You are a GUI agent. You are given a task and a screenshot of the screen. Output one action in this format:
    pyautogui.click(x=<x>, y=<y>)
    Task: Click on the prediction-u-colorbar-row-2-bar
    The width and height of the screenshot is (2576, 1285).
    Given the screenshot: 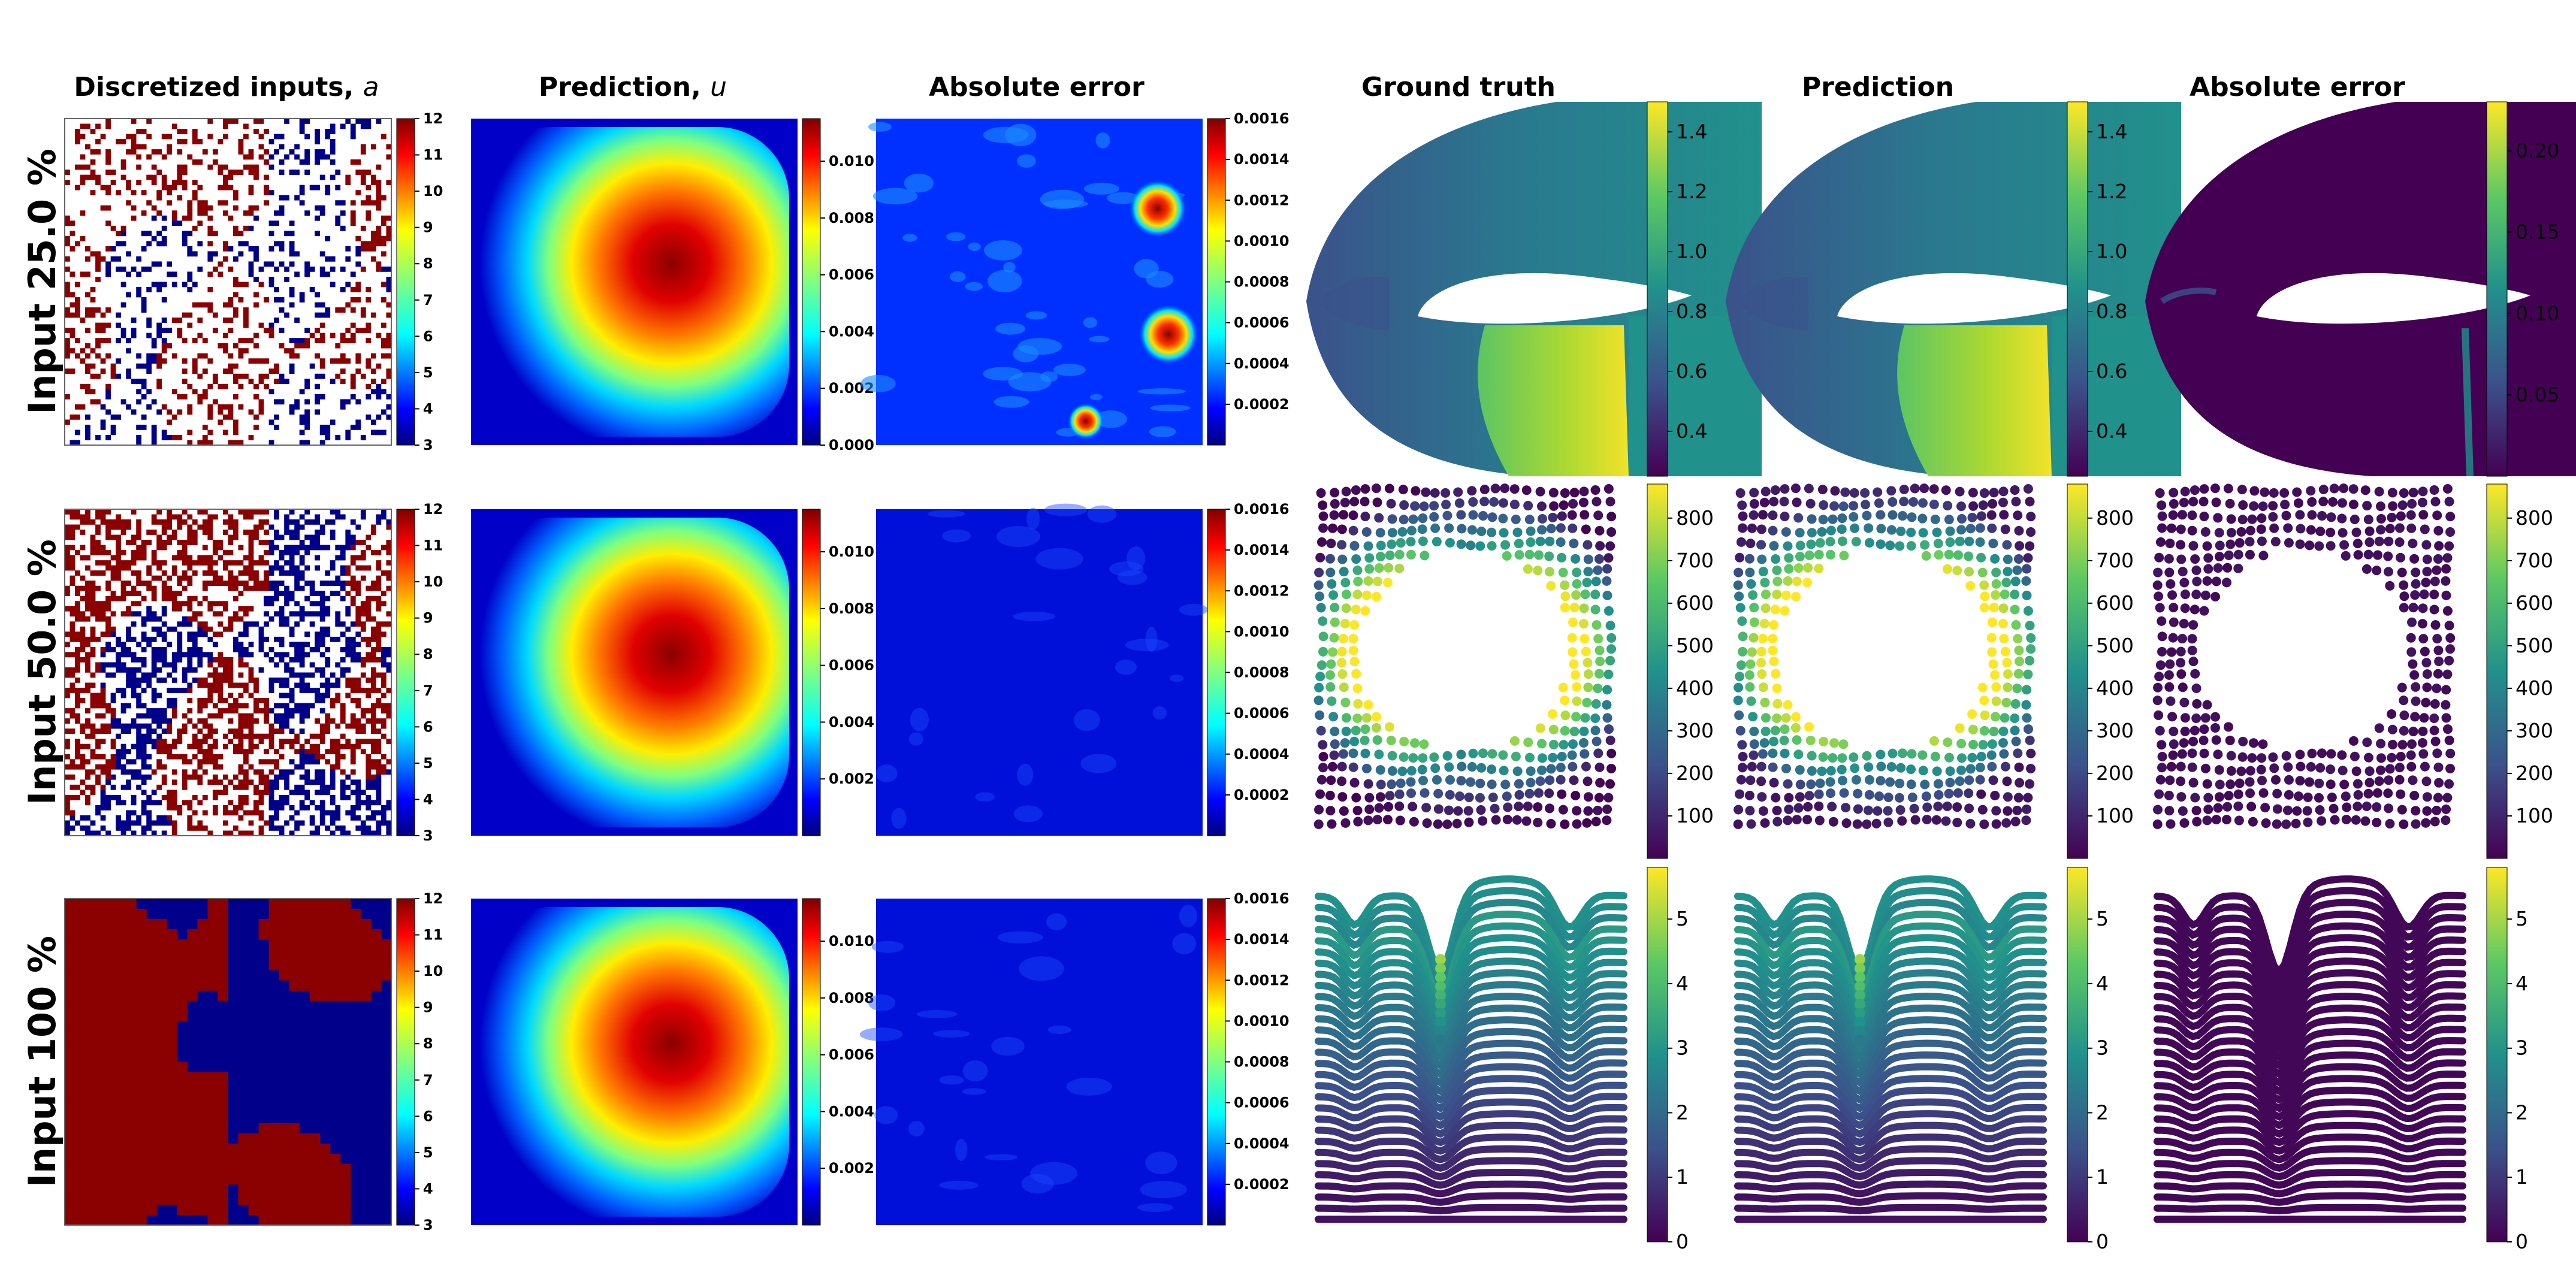 What is the action you would take?
    pyautogui.click(x=812, y=1062)
    